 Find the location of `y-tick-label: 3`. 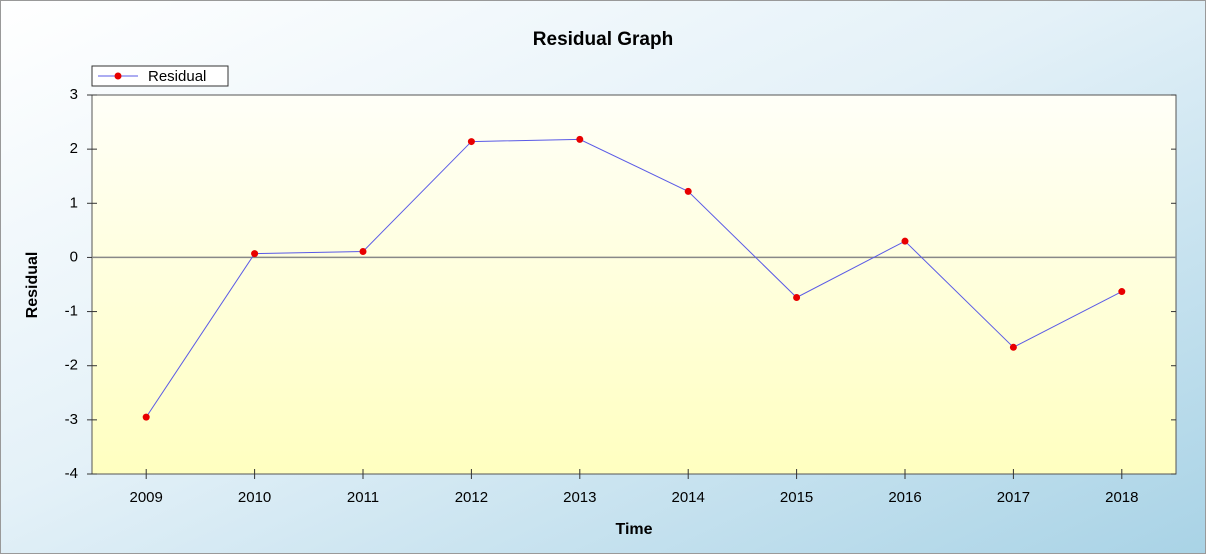

y-tick-label: 3 is located at coordinates (74, 94).